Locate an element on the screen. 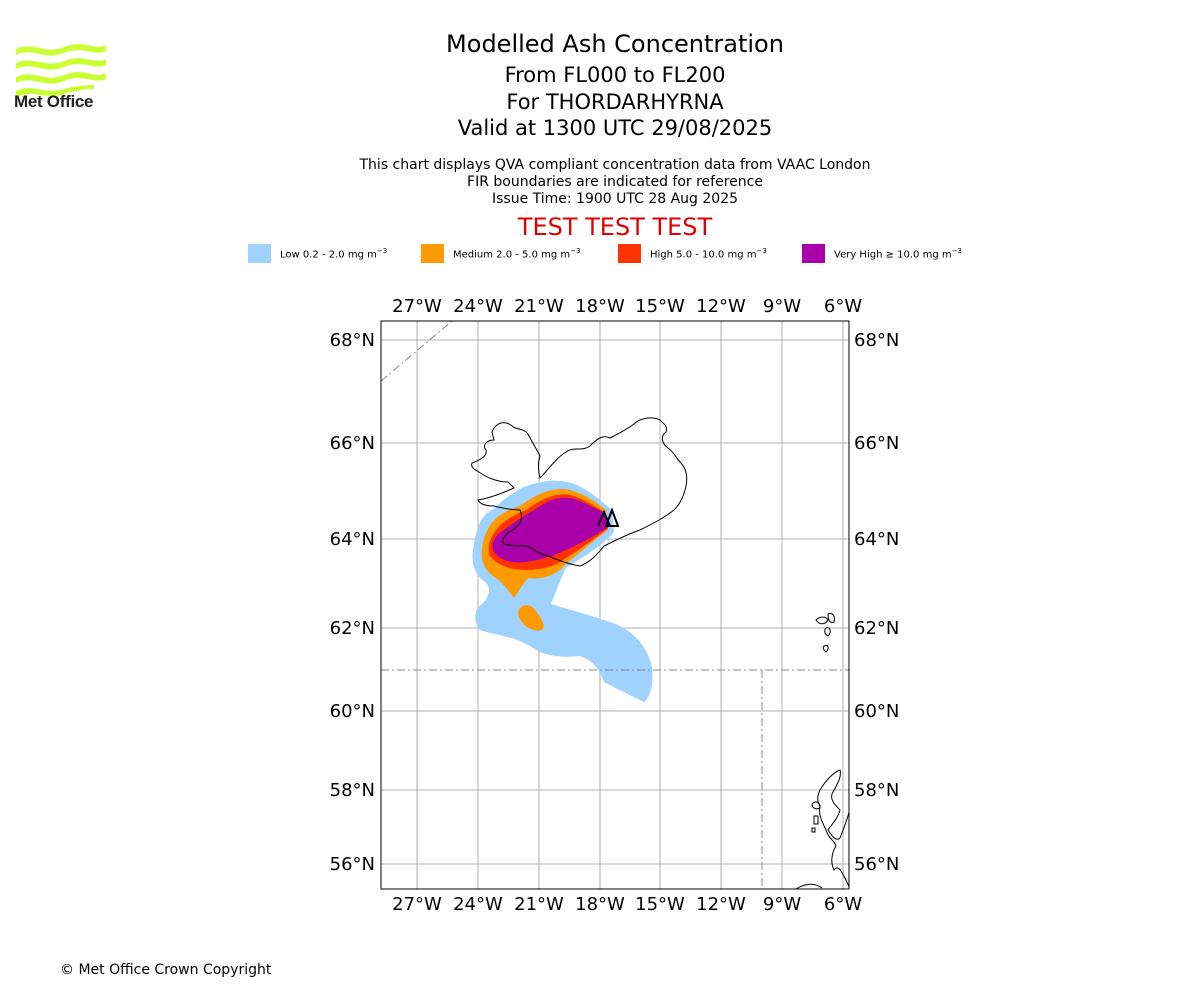 The image size is (1200, 1000). legend-swatch-medium is located at coordinates (432, 253).